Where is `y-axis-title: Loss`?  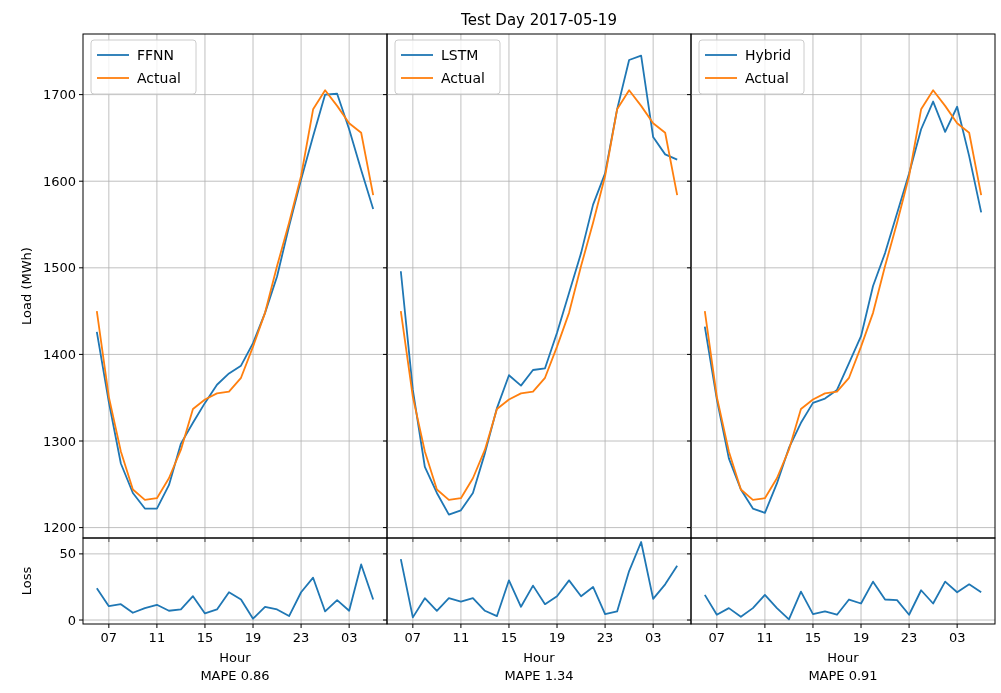
y-axis-title: Loss is located at coordinates (26, 581).